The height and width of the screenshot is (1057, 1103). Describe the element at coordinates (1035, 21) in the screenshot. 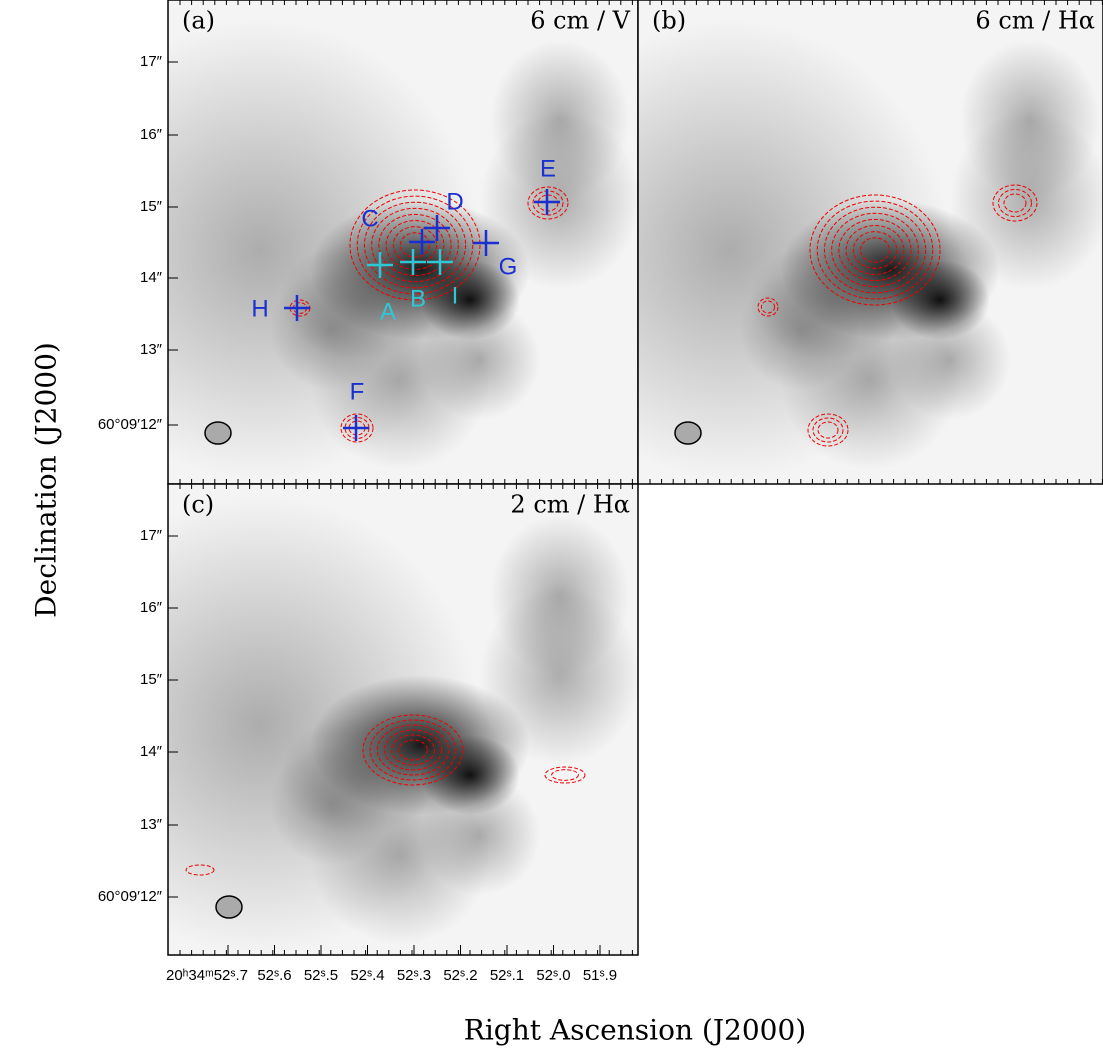

I see `panel-title: 6 cm / Hα` at that location.